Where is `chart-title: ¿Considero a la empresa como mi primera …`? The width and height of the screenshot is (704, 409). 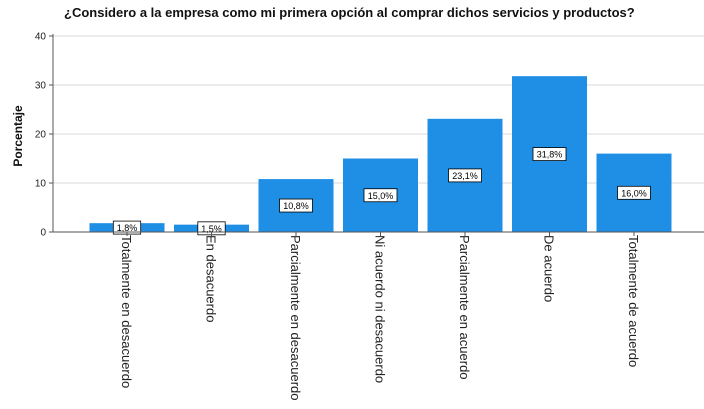 chart-title: ¿Considero a la empresa como mi primera … is located at coordinates (349, 12).